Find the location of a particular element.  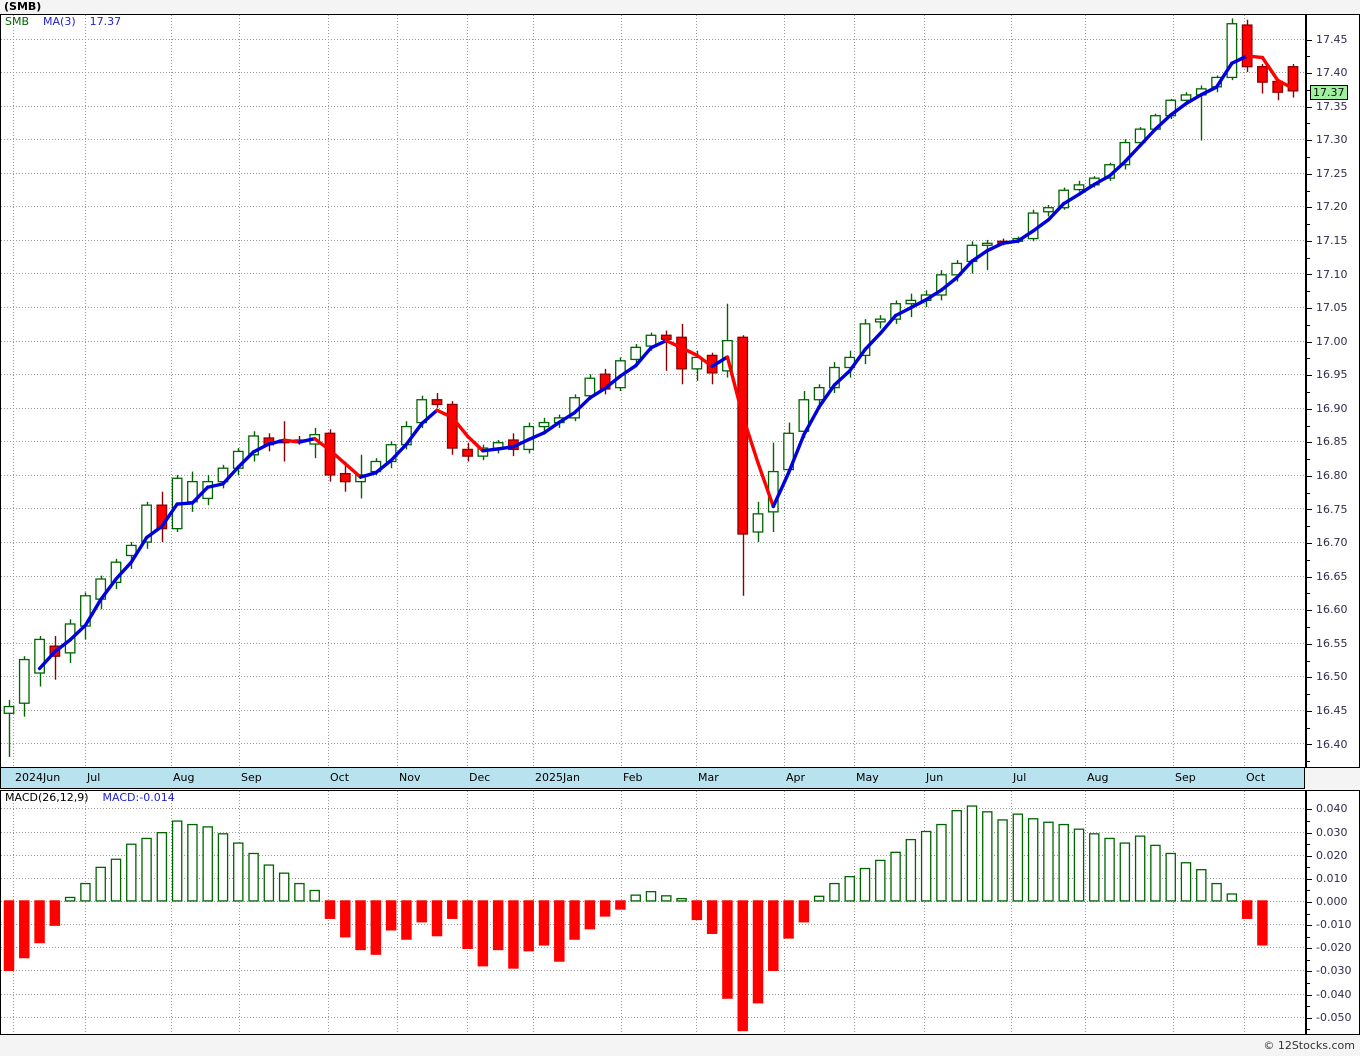

date-axis-label: Oct is located at coordinates (1256, 777).